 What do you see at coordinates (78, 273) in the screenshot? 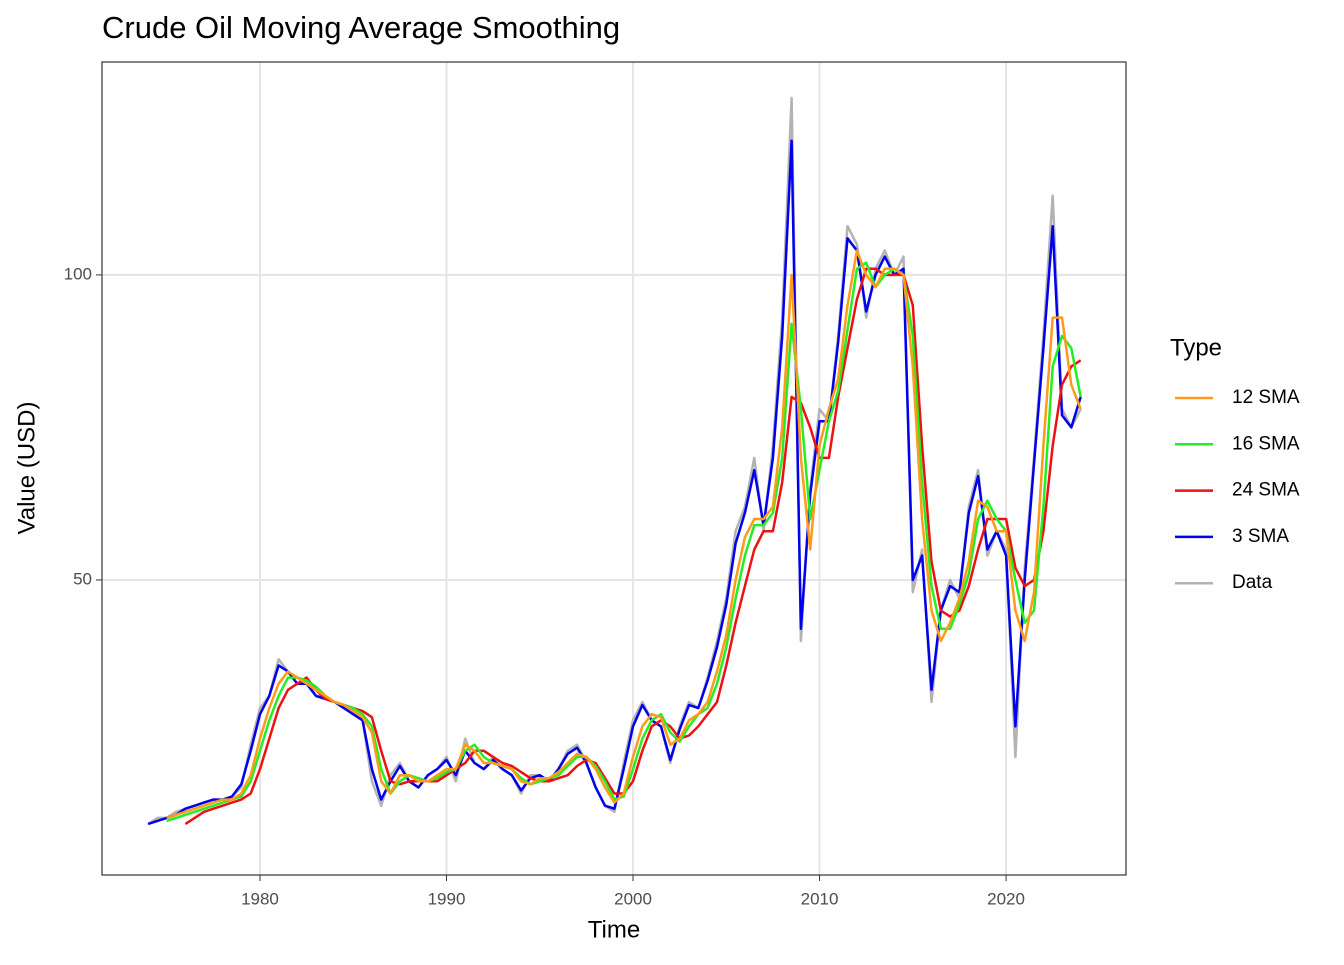
I see `y-tick-label: 100` at bounding box center [78, 273].